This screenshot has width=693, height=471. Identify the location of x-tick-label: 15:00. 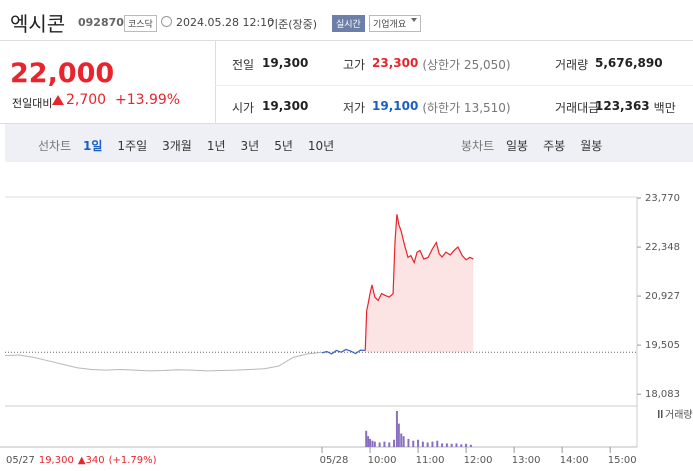
(622, 460).